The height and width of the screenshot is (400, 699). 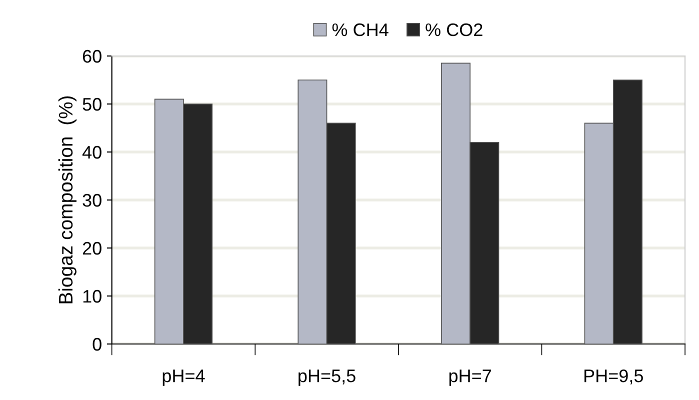 What do you see at coordinates (92, 200) in the screenshot?
I see `y-tick-label: 30` at bounding box center [92, 200].